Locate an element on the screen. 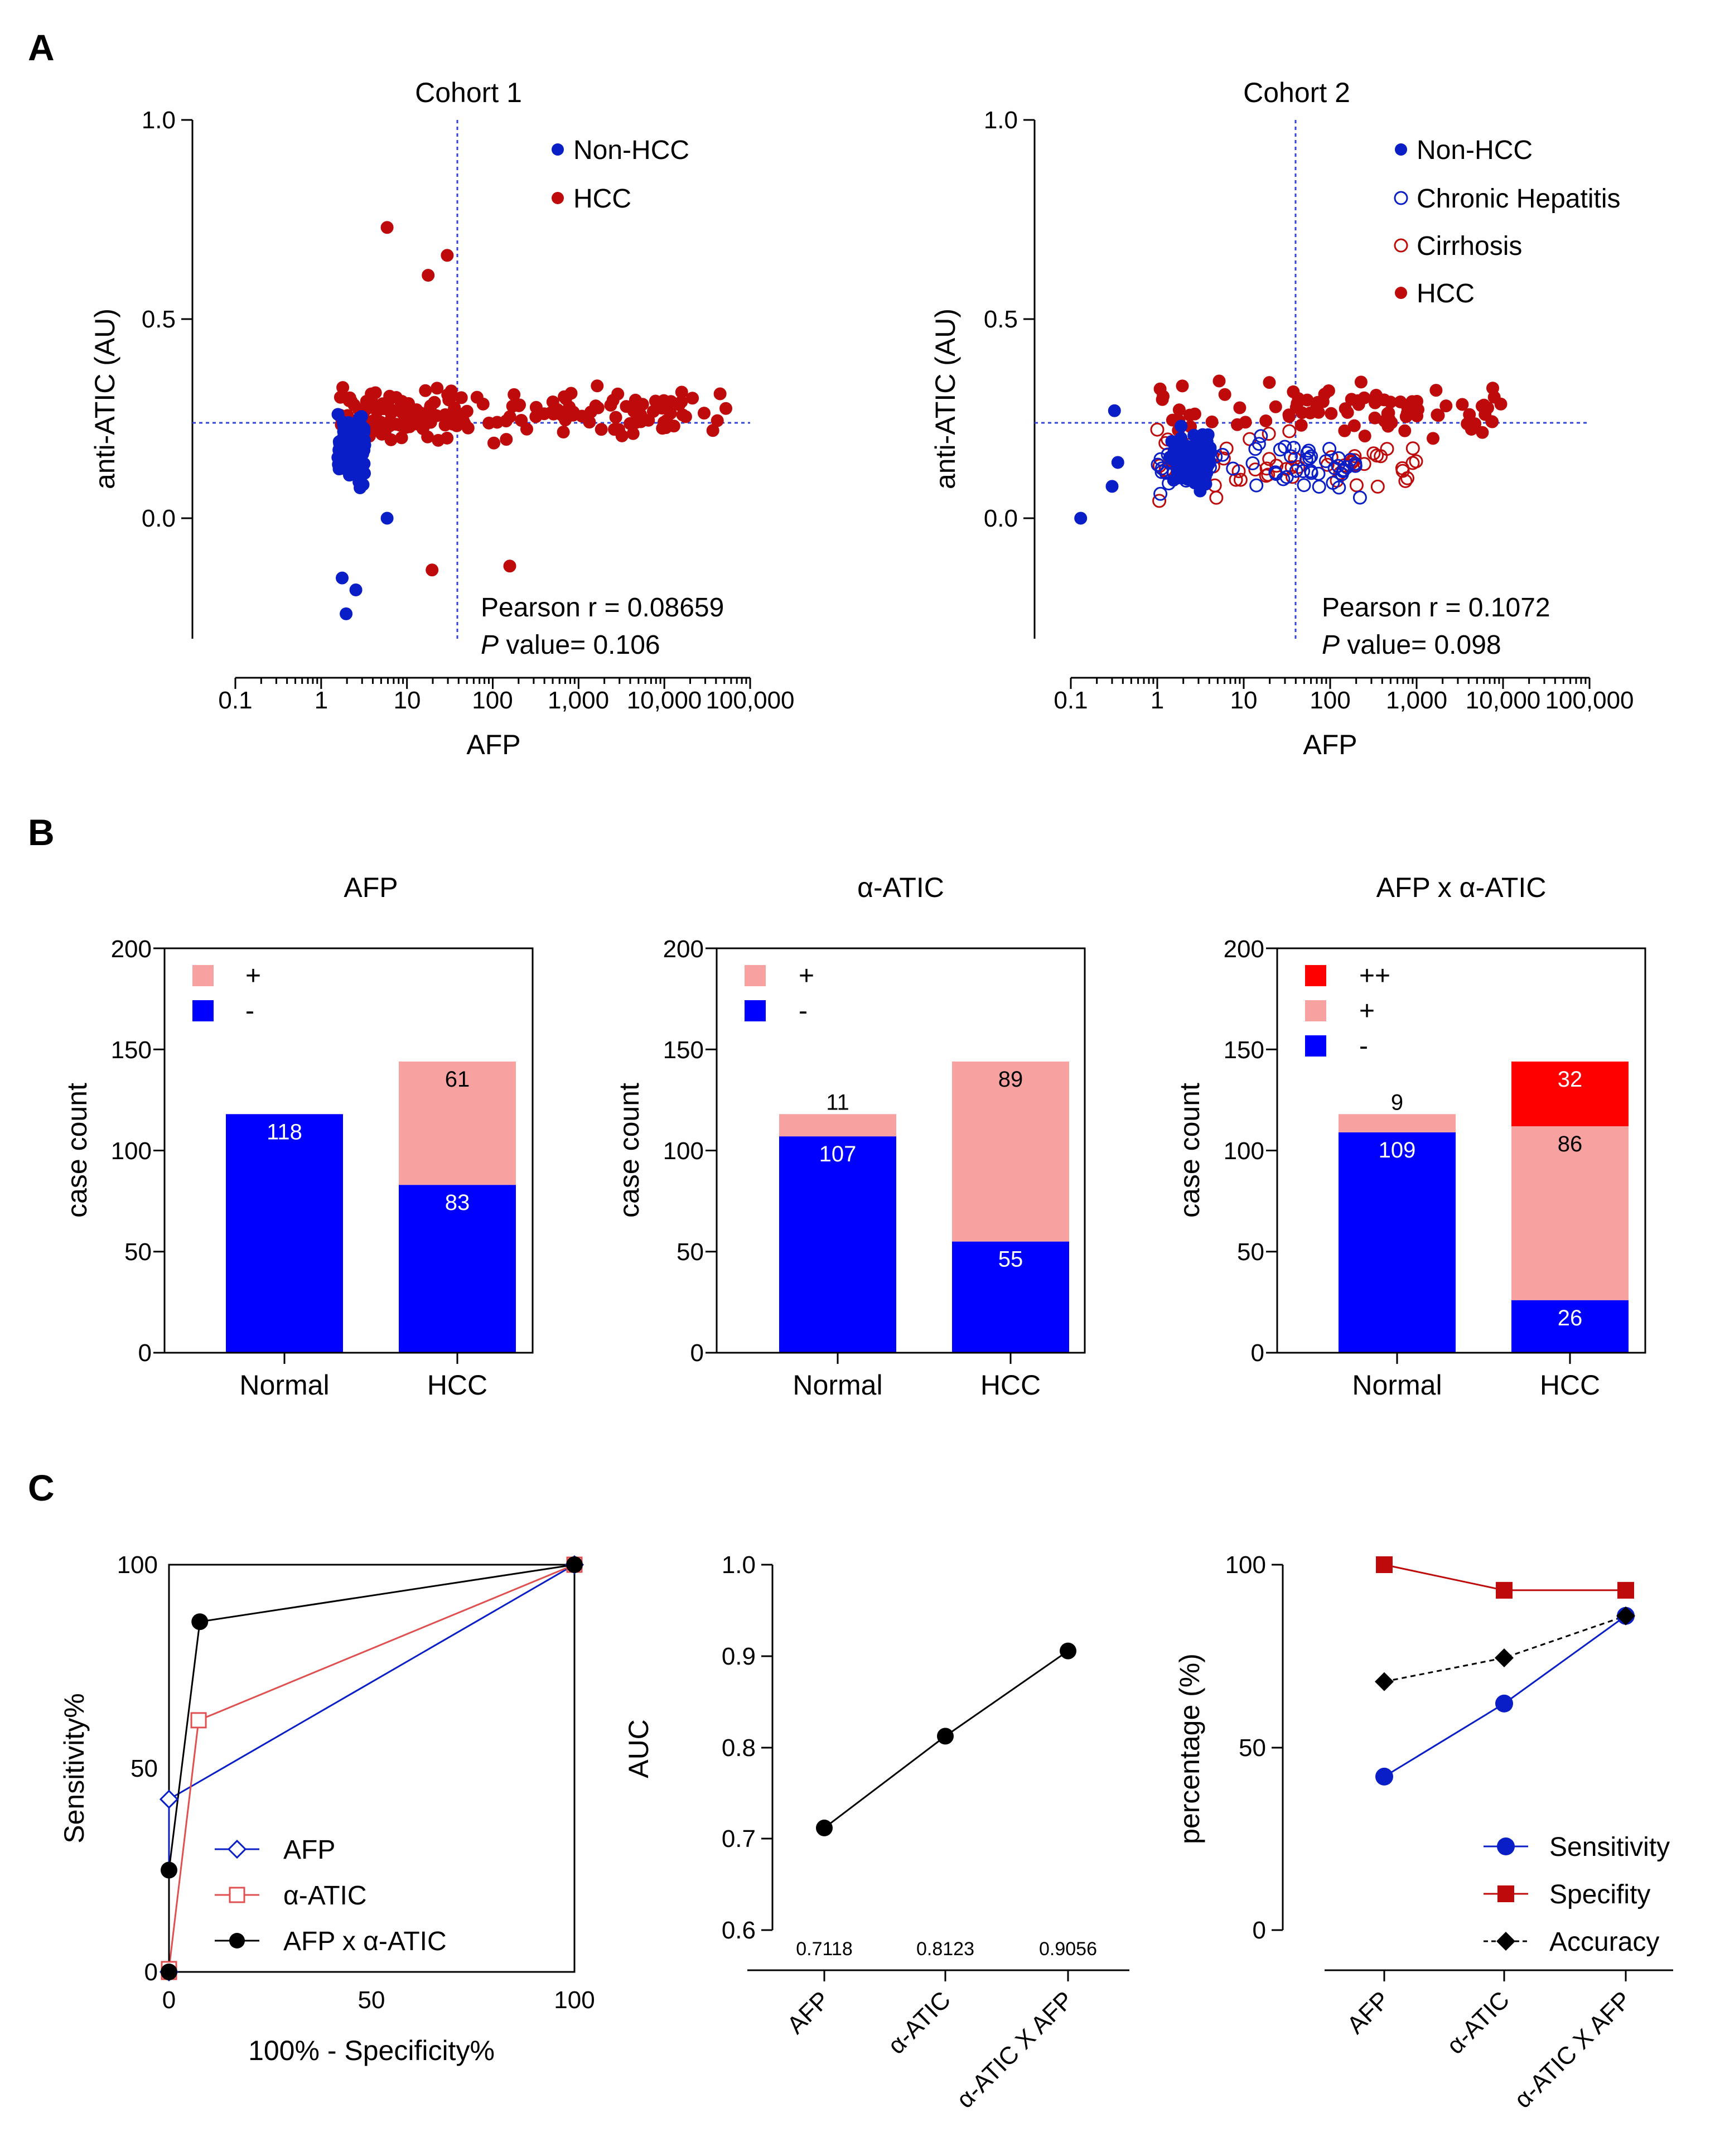  auc-value-label: 0.9056 is located at coordinates (1068, 1949).